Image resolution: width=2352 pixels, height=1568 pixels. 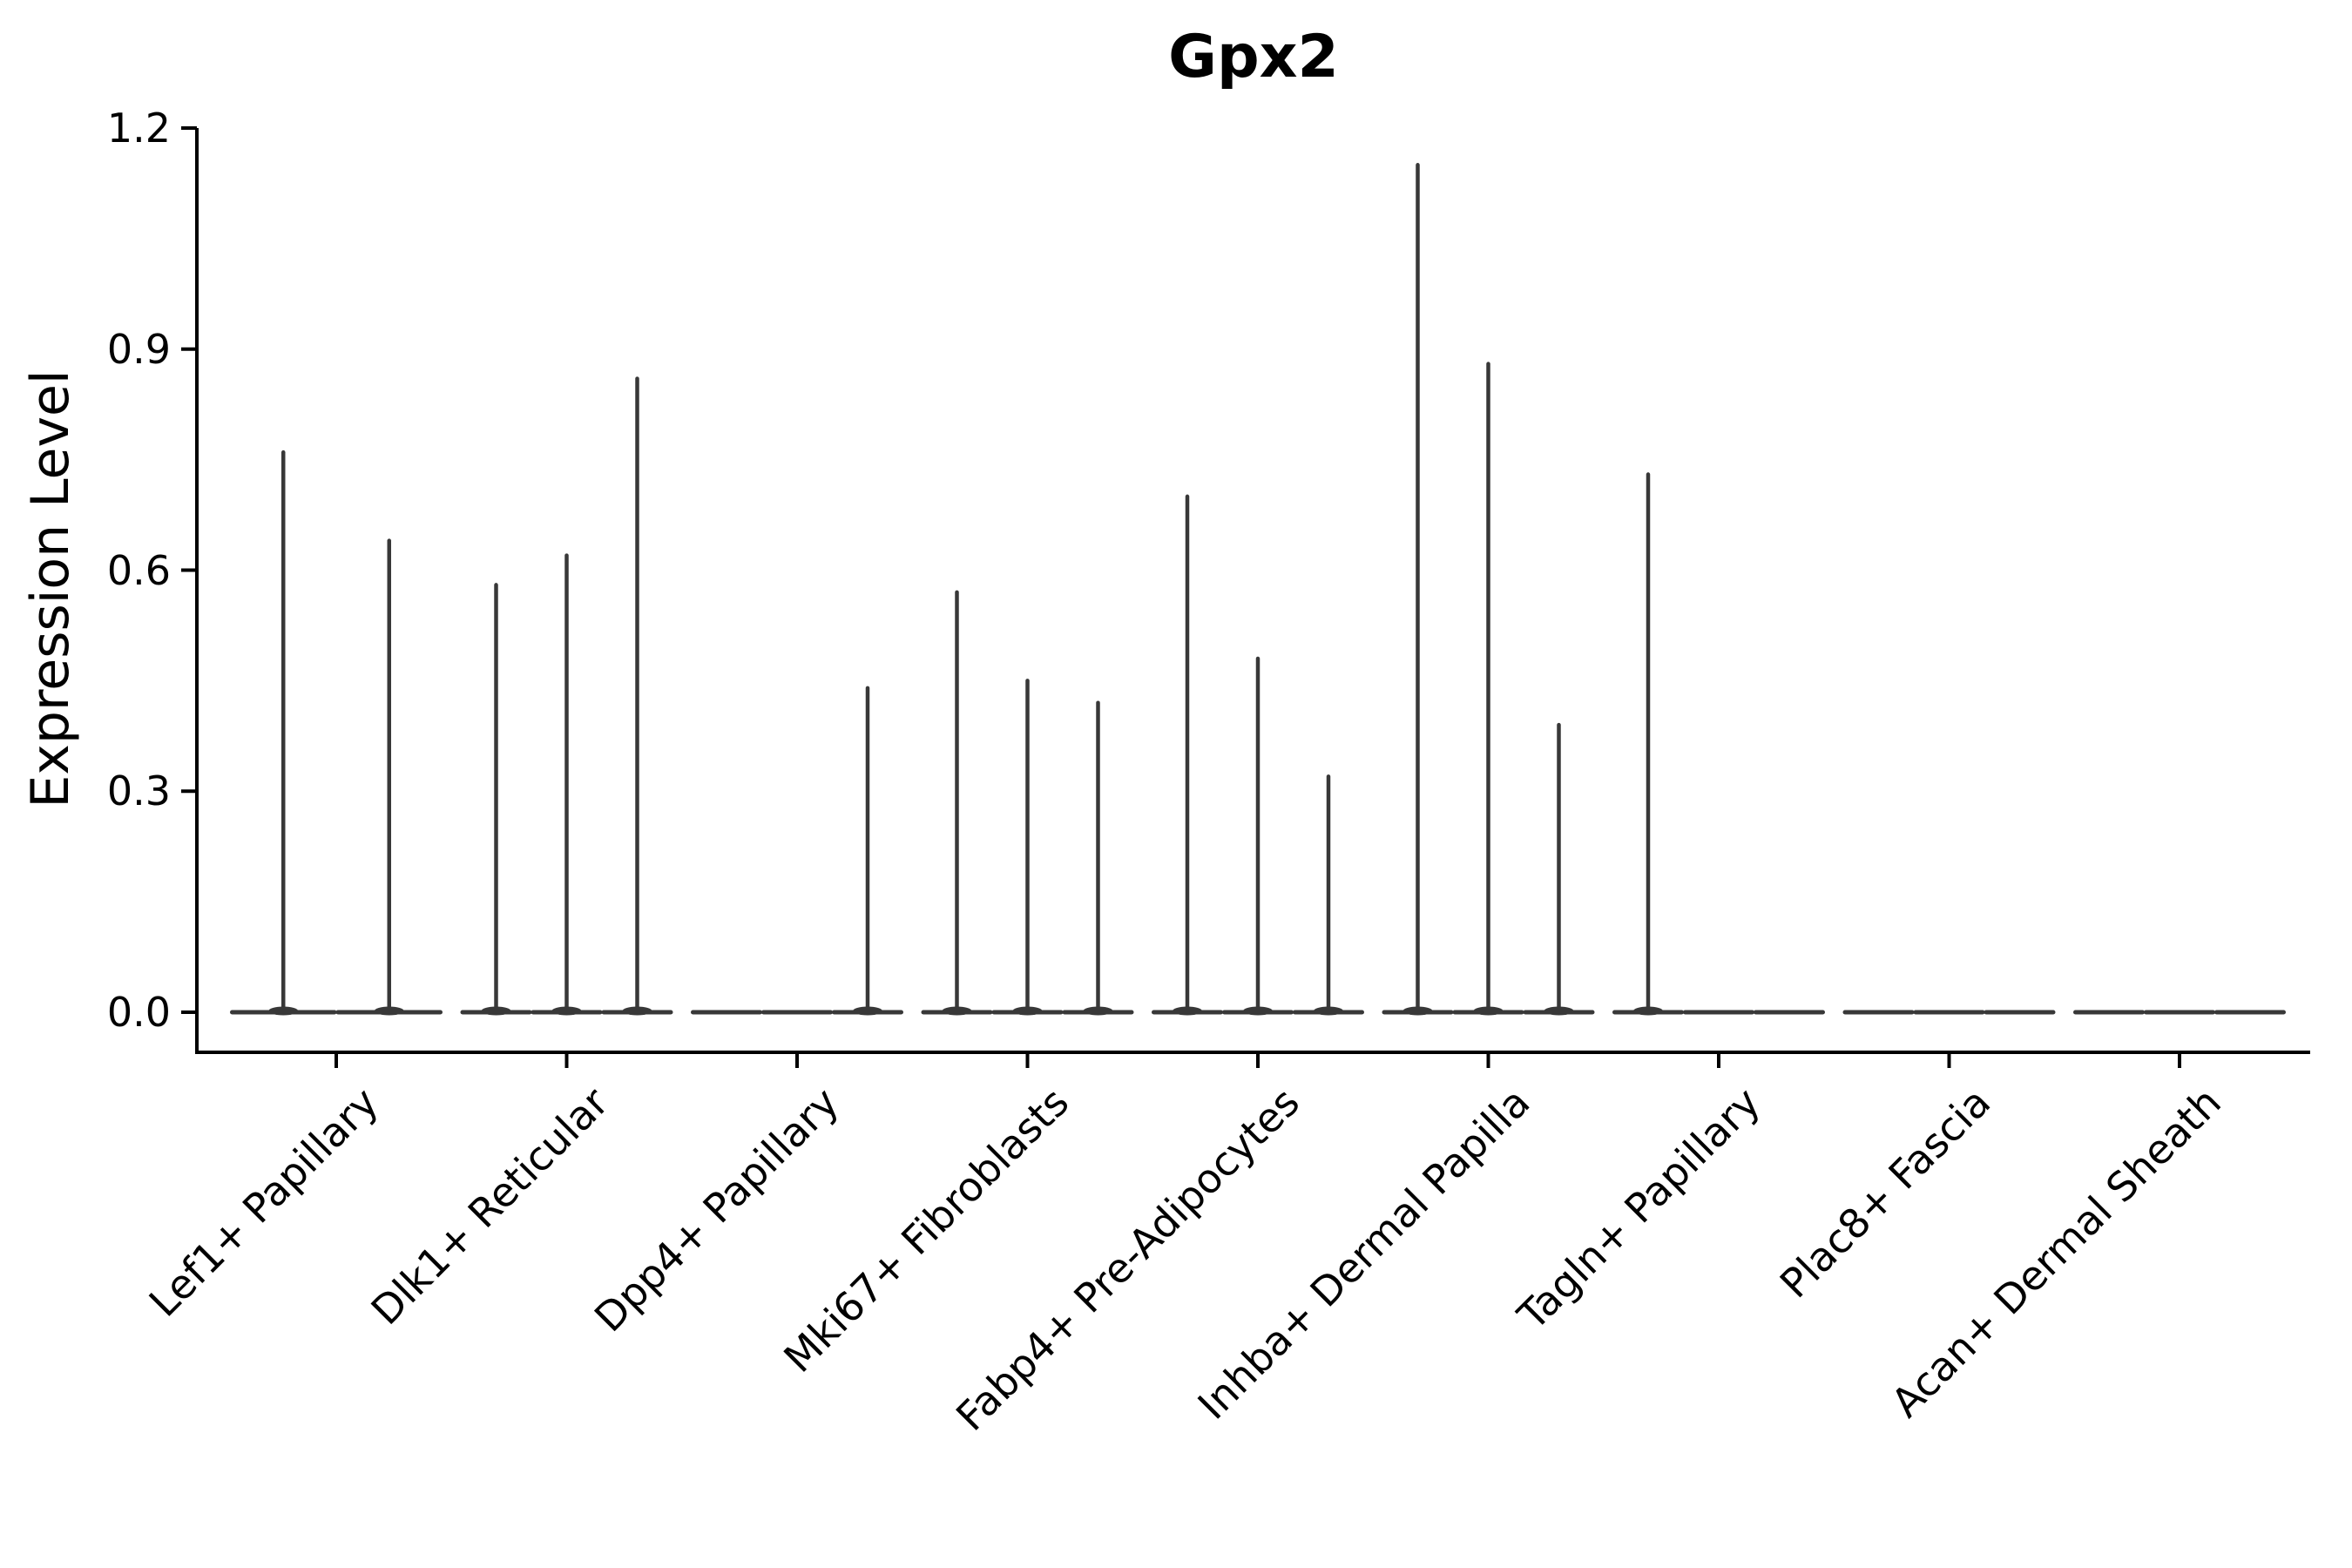 I want to click on y-tick-label: 0.0, so click(x=138, y=1013).